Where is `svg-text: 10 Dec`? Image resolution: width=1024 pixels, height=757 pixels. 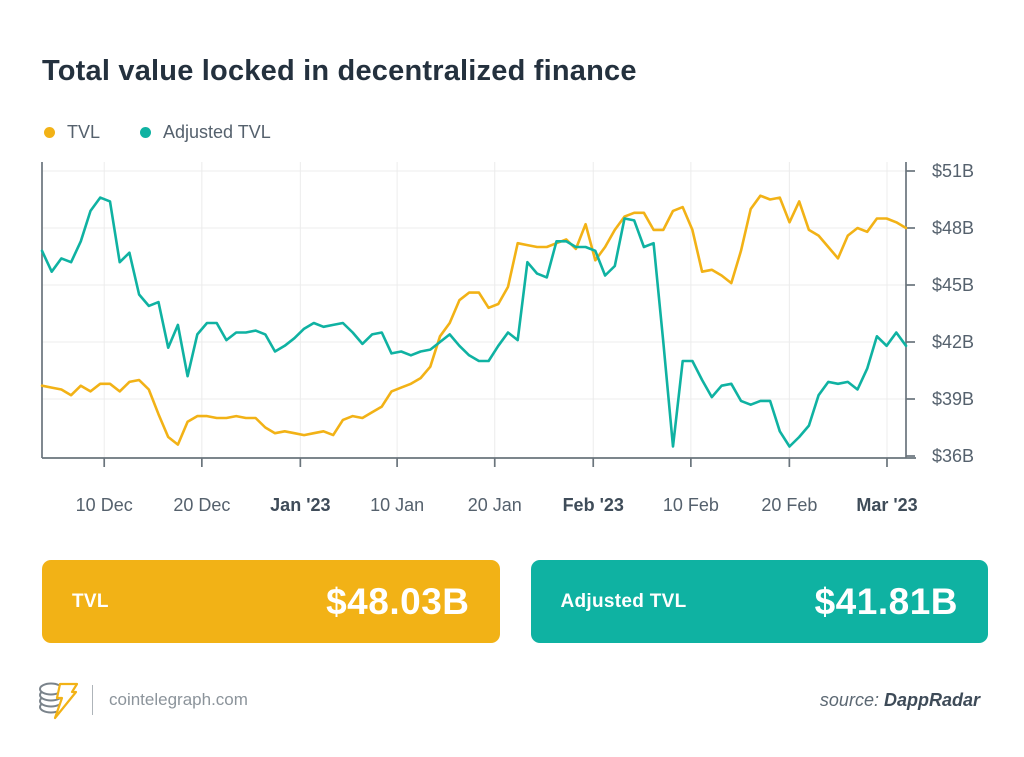
svg-text: 10 Dec is located at coordinates (104, 505).